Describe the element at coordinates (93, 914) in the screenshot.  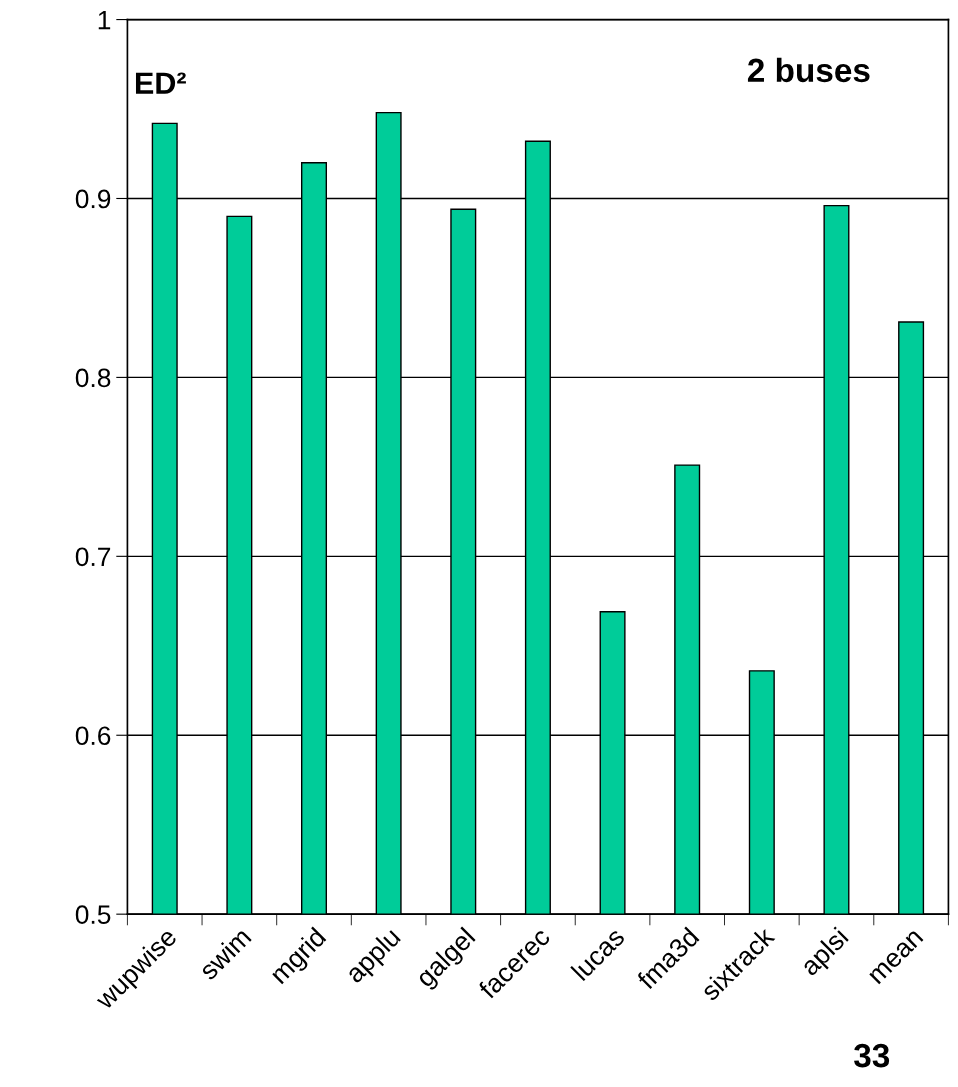
I see `y-tick-label: 0.5` at that location.